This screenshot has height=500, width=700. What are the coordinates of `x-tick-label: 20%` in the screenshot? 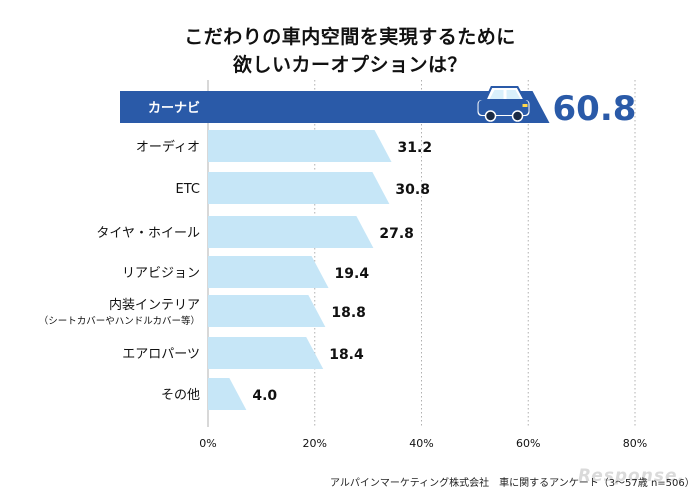 It's located at (315, 443).